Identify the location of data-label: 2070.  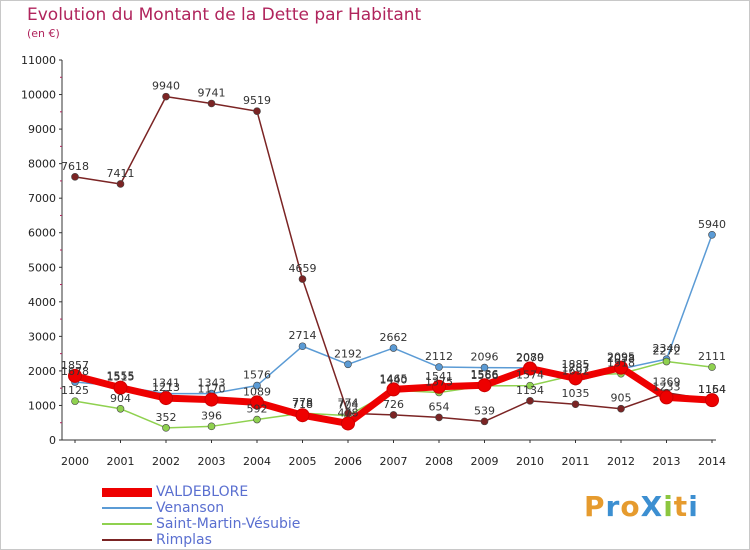
(530, 357).